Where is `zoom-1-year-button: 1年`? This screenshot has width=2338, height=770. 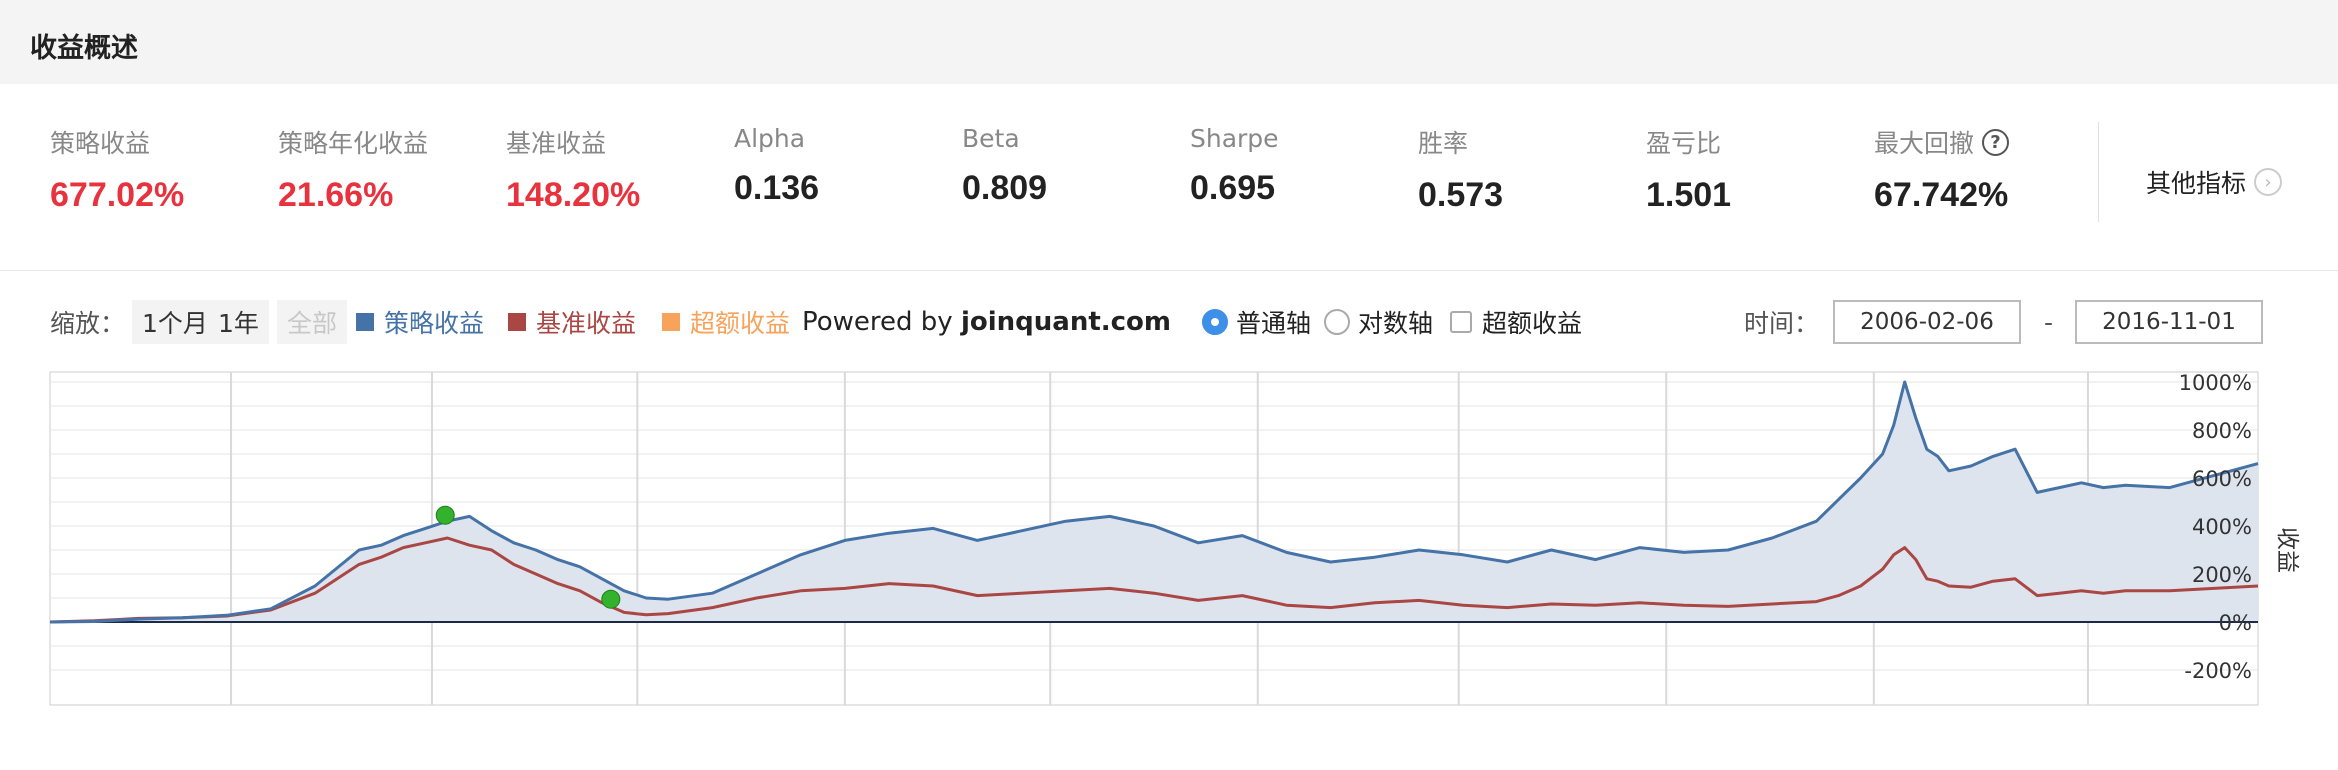 zoom-1-year-button: 1年 is located at coordinates (238, 322).